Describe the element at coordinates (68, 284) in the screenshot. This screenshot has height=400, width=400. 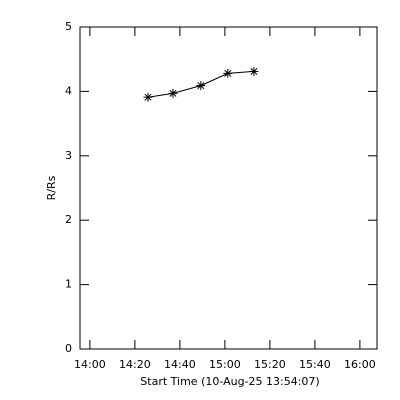
I see `y-tick-label: 1` at that location.